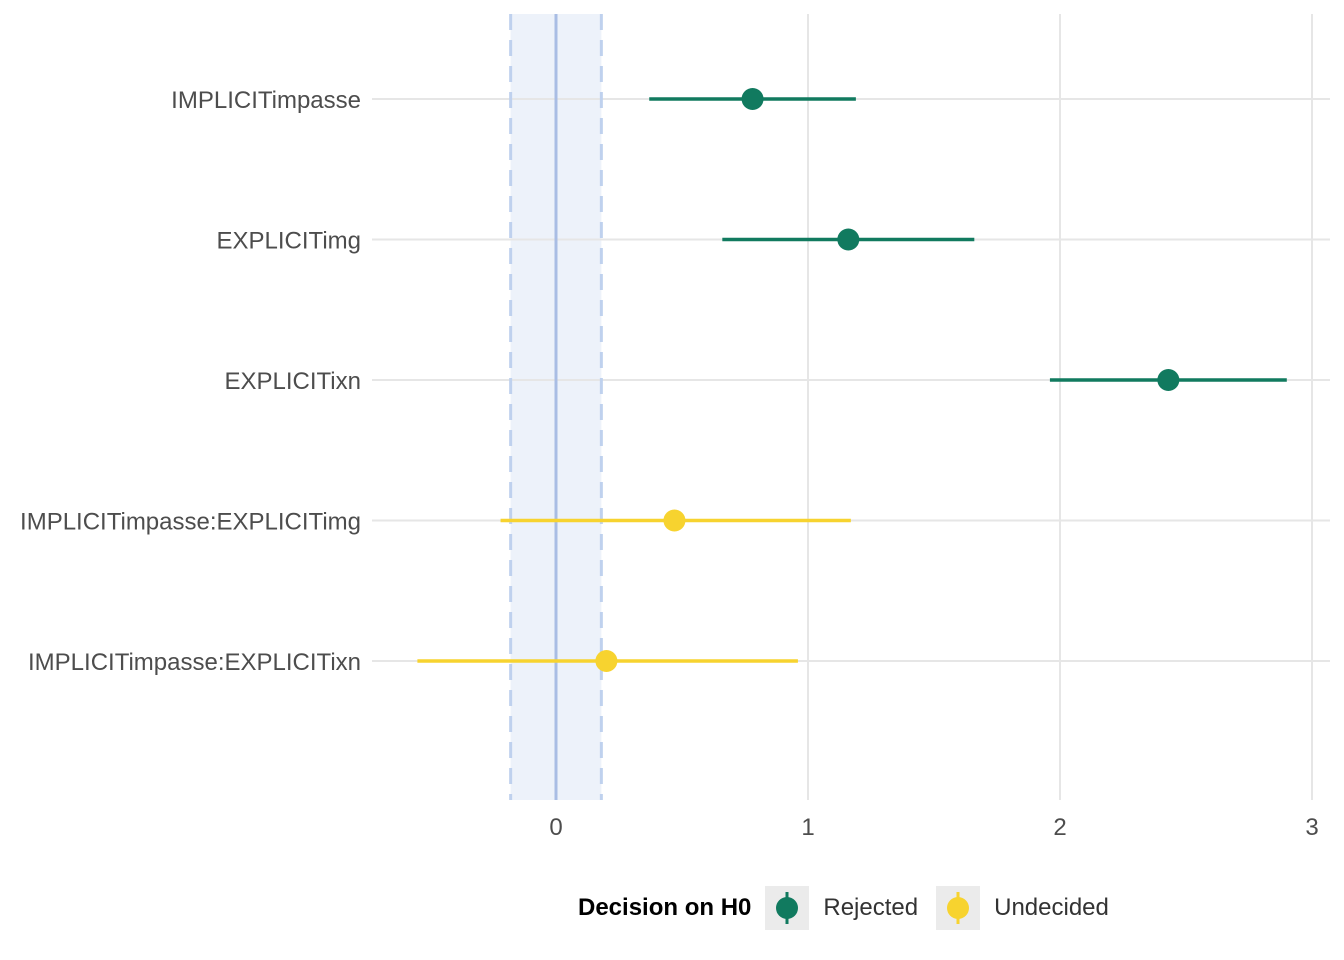 This screenshot has width=1344, height=960. Describe the element at coordinates (606, 661) in the screenshot. I see `point-IMPLICITimpasse:EXPLICITixn` at that location.